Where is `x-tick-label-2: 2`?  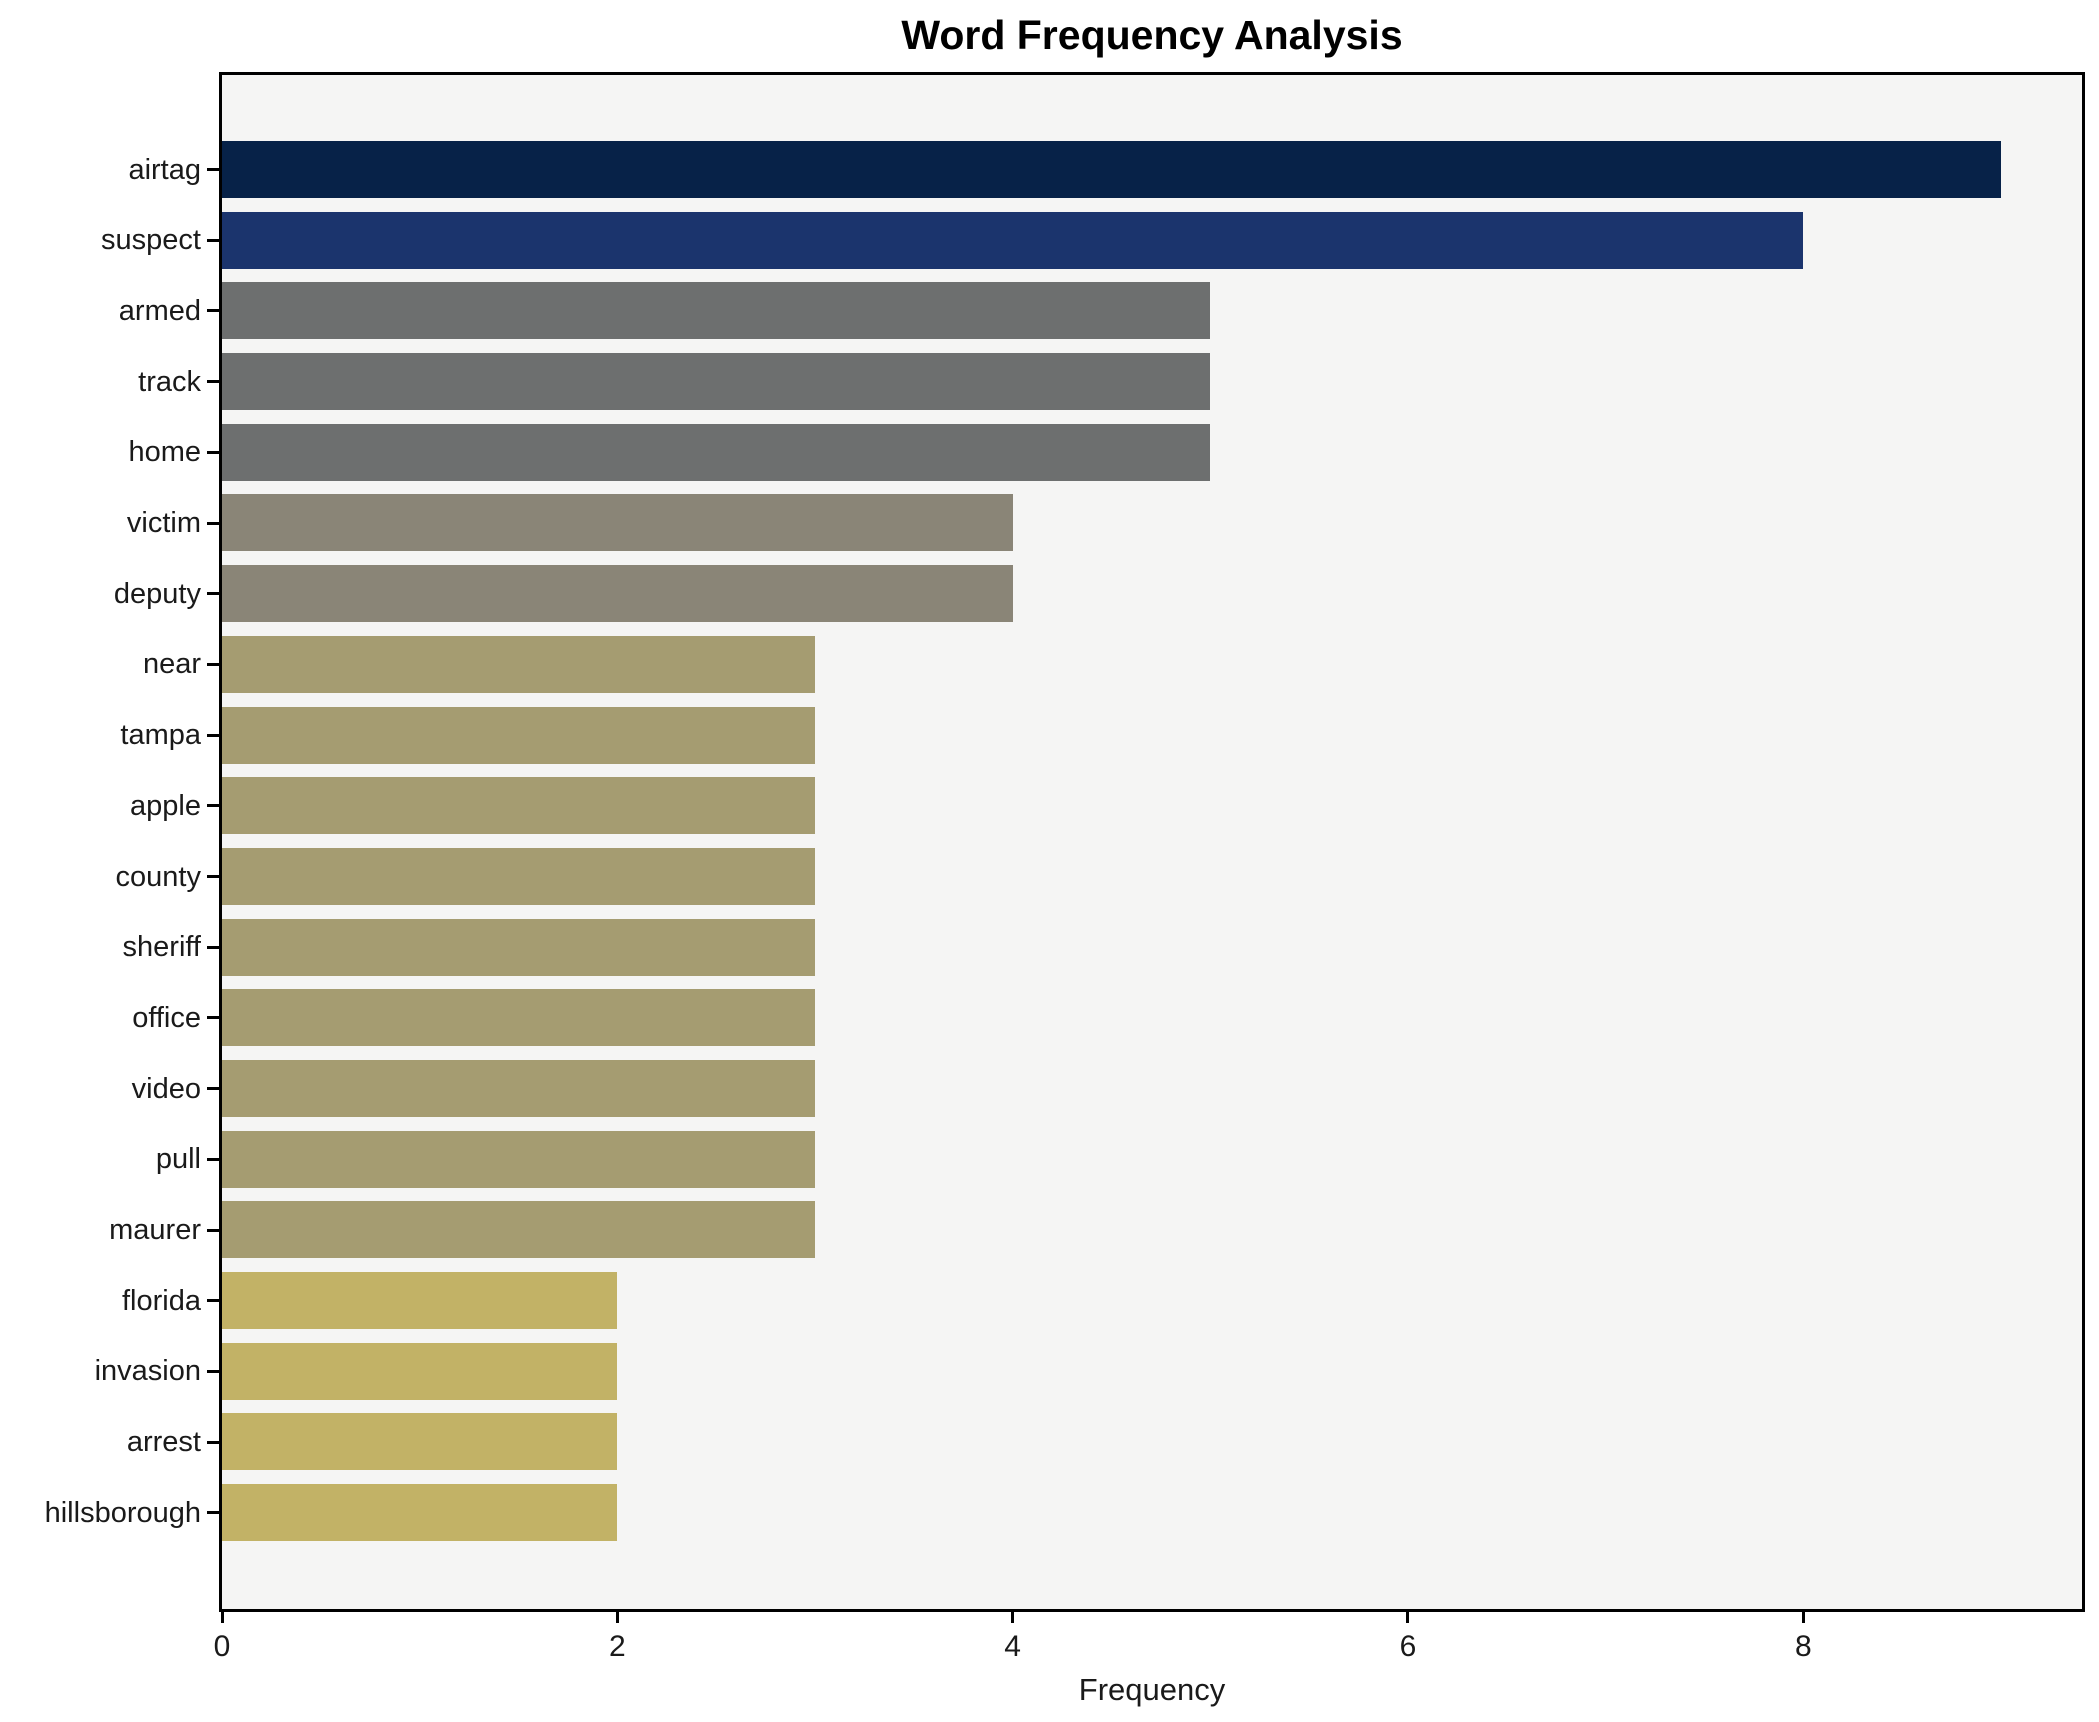
x-tick-label-2: 2 is located at coordinates (617, 1646).